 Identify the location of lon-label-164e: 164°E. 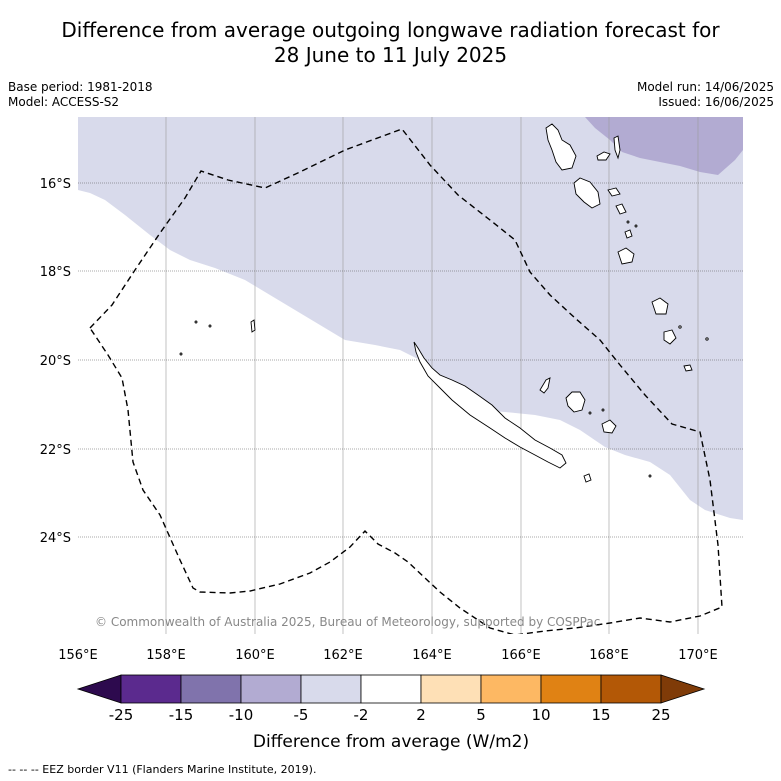
(432, 655).